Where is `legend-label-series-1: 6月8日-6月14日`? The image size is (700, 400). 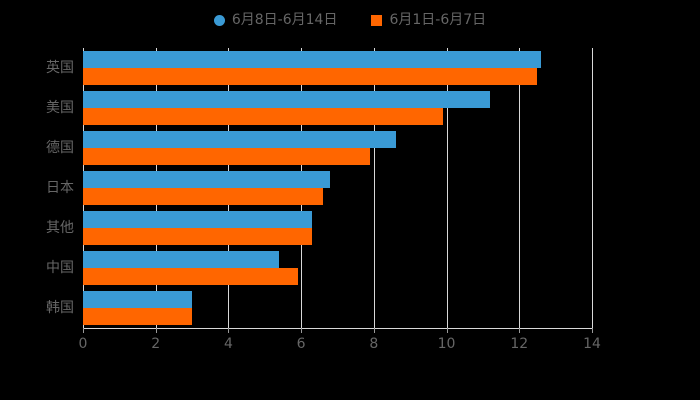 legend-label-series-1: 6月8日-6月14日 is located at coordinates (284, 20).